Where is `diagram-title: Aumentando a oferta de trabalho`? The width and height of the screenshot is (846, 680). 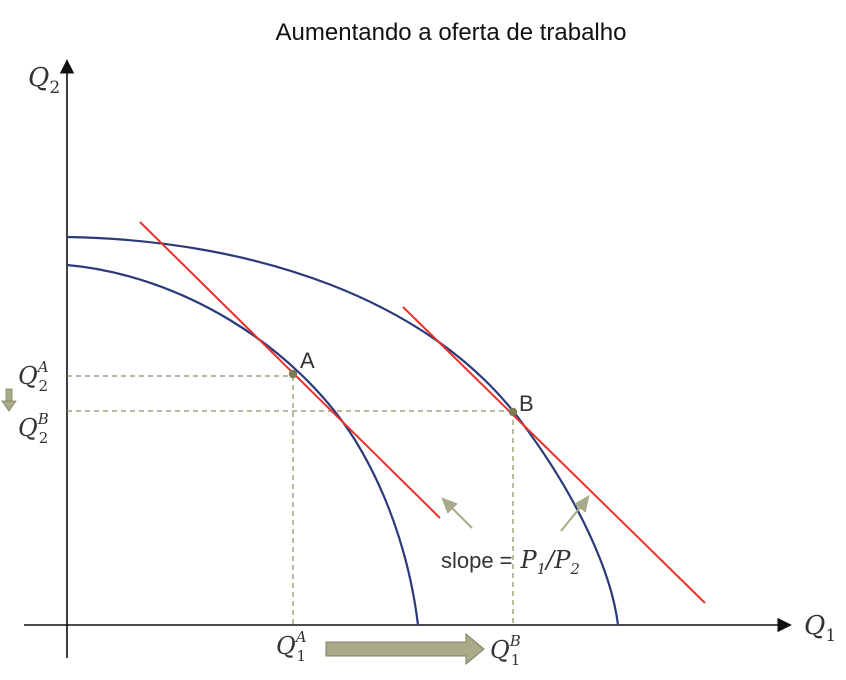 diagram-title: Aumentando a oferta de trabalho is located at coordinates (451, 32).